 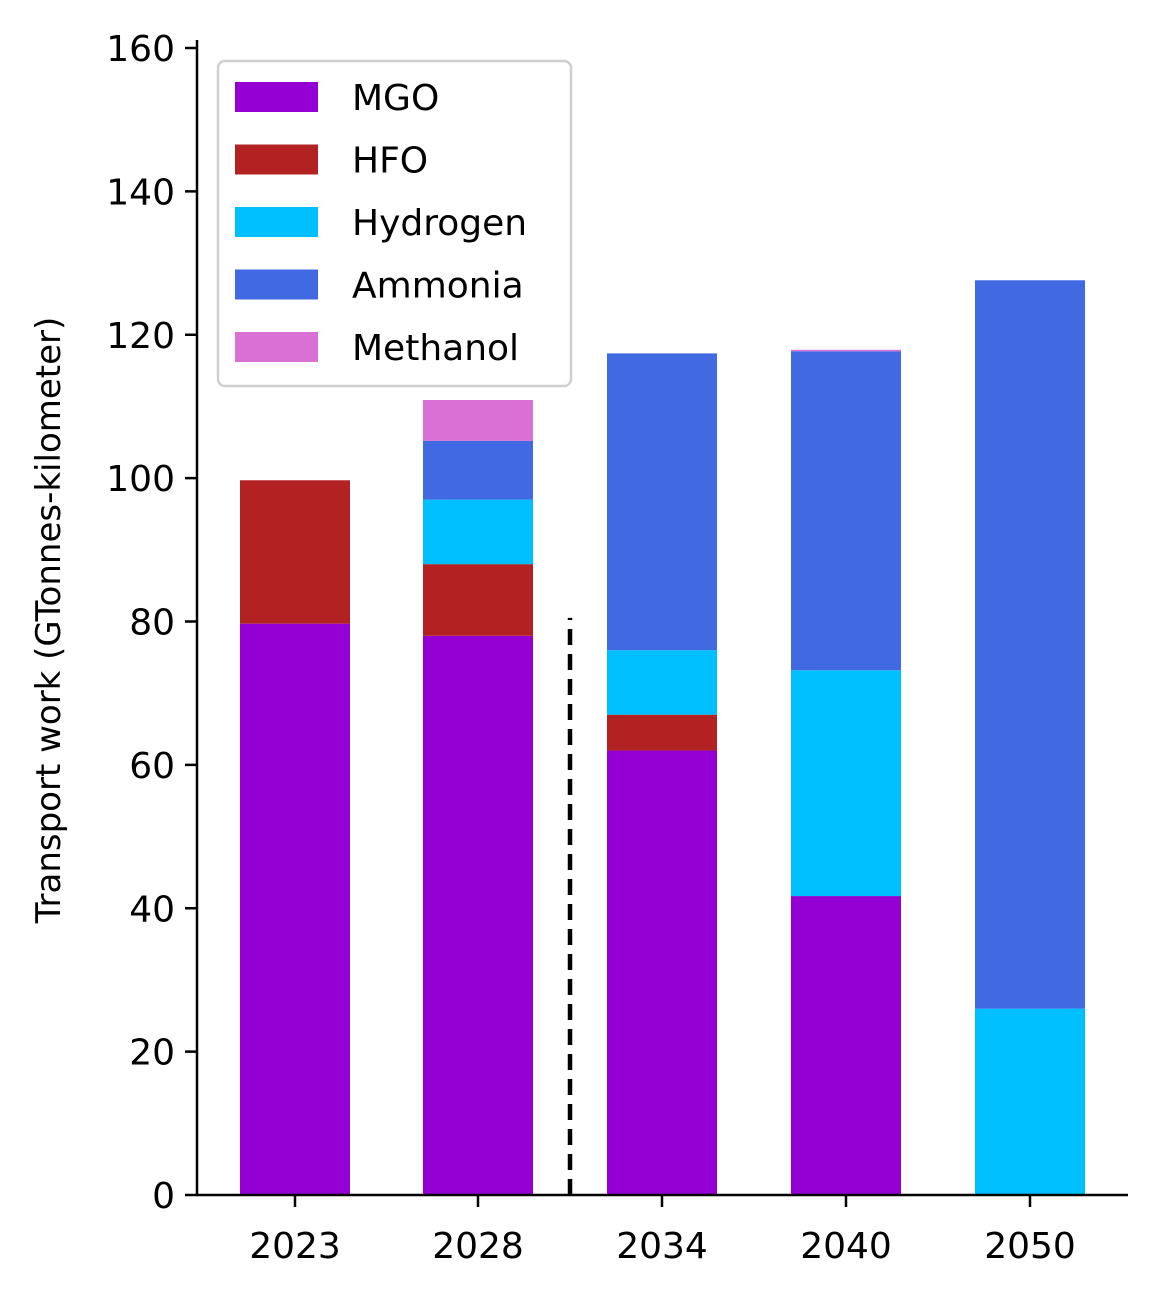 I want to click on x-tick-label-2034: 2034, so click(x=662, y=1246).